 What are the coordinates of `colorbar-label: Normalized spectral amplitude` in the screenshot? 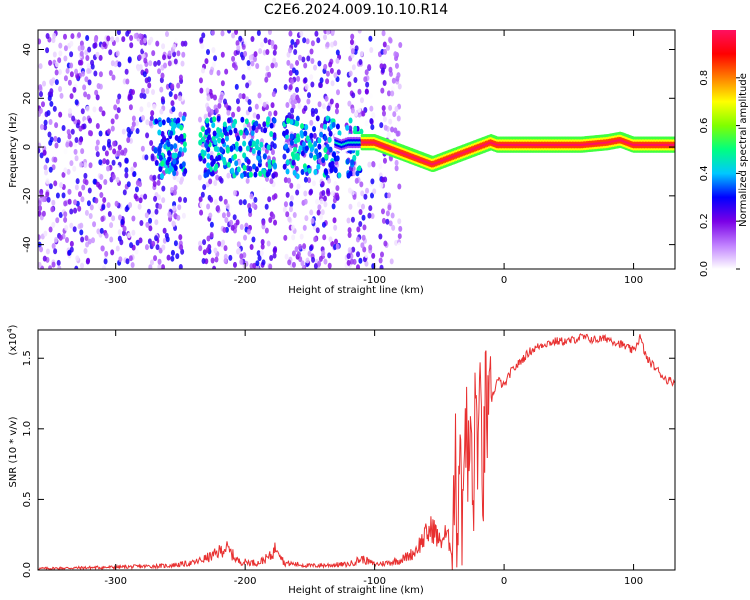 It's located at (743, 150).